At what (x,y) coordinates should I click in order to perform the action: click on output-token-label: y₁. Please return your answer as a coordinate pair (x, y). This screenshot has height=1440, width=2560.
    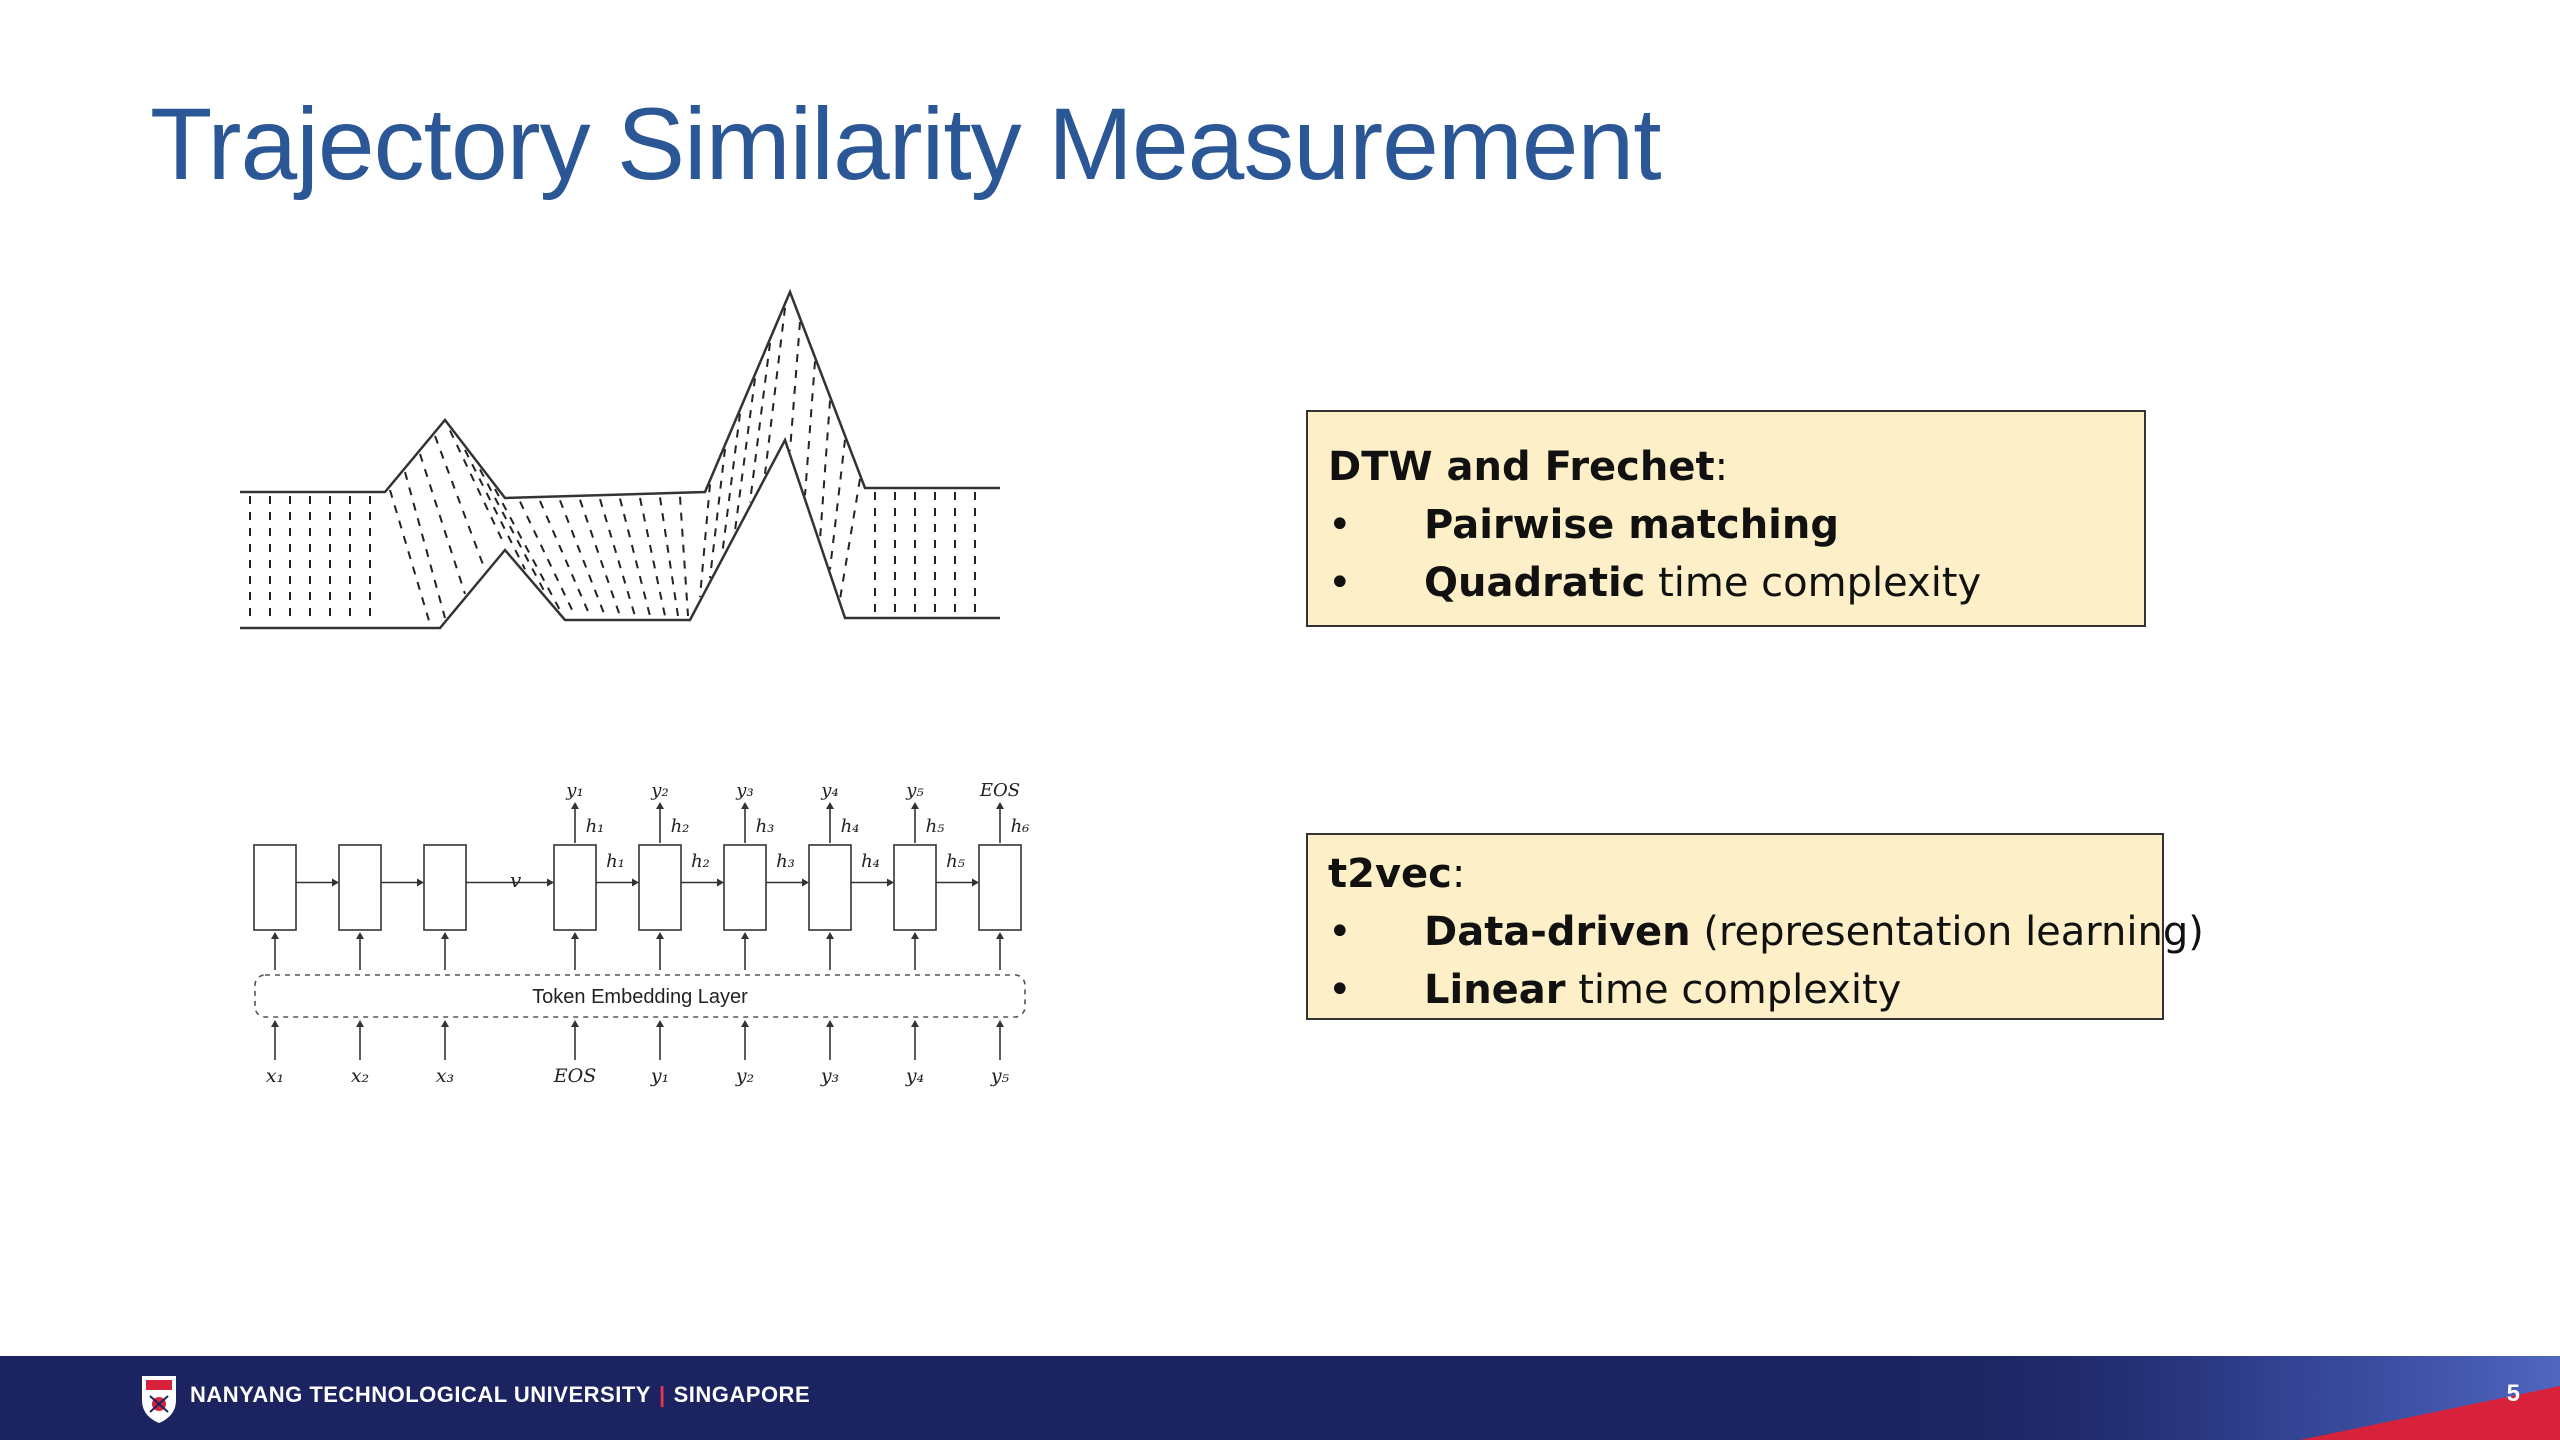
    Looking at the image, I should click on (574, 790).